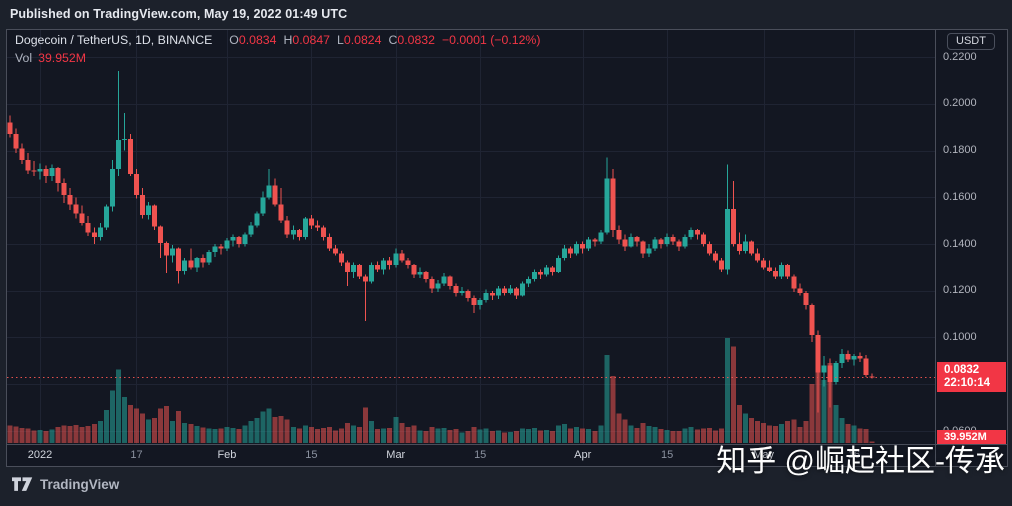  I want to click on ohlc-number: 0.0834, so click(257, 40).